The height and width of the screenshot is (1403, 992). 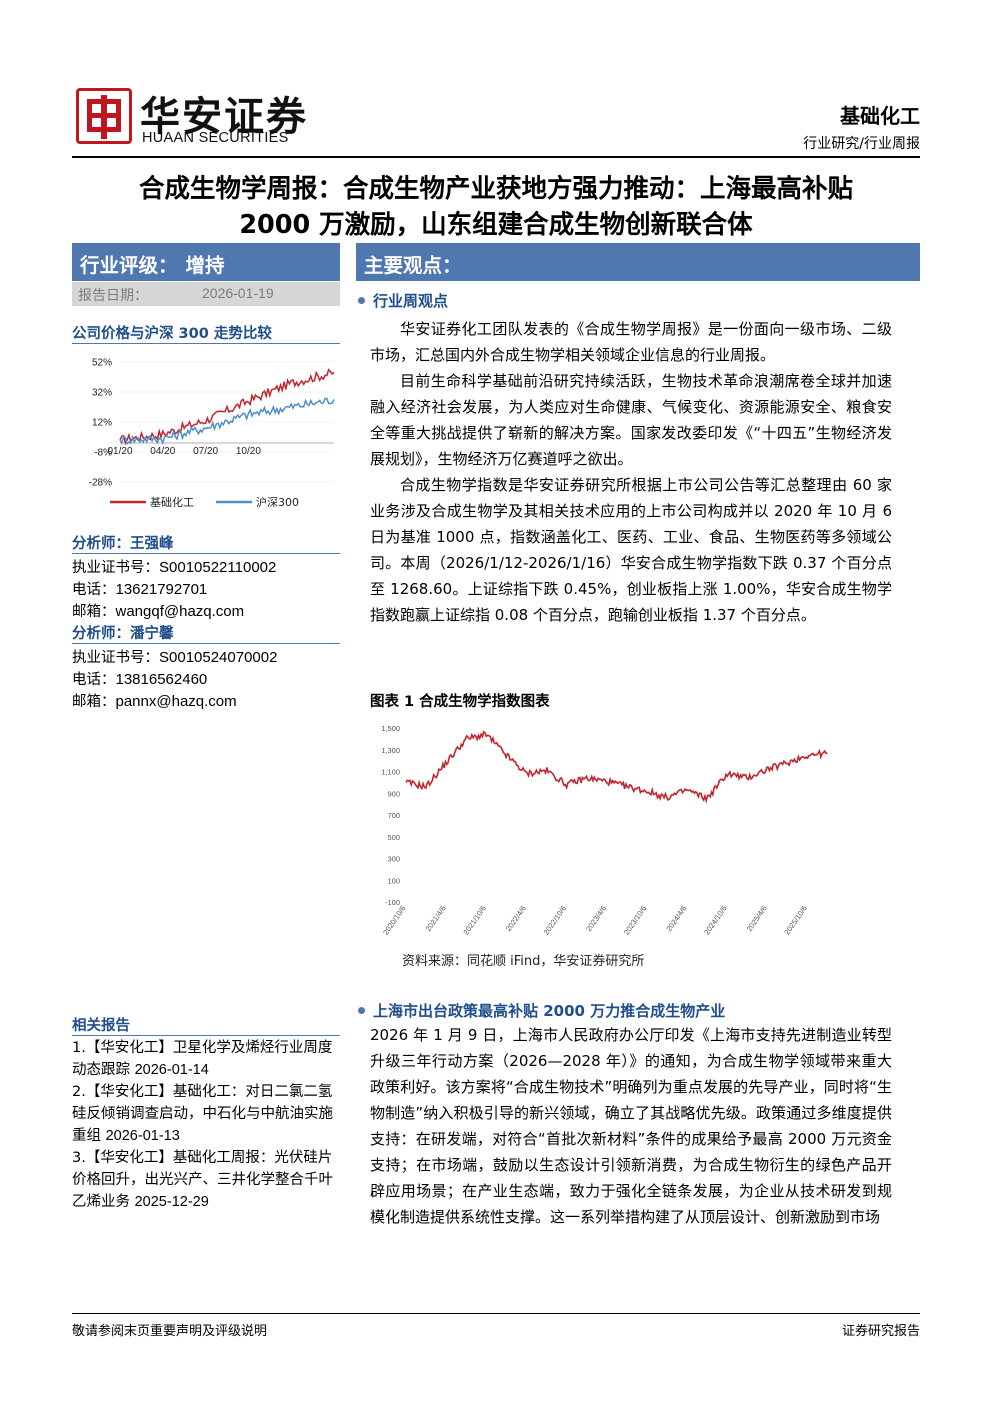 I want to click on report-category: 证券研究报告, so click(x=880, y=1331).